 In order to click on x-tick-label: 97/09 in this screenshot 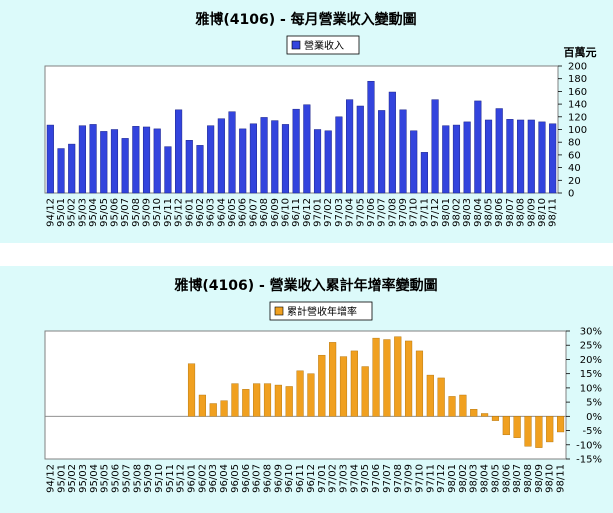, I will do `click(403, 212)`.